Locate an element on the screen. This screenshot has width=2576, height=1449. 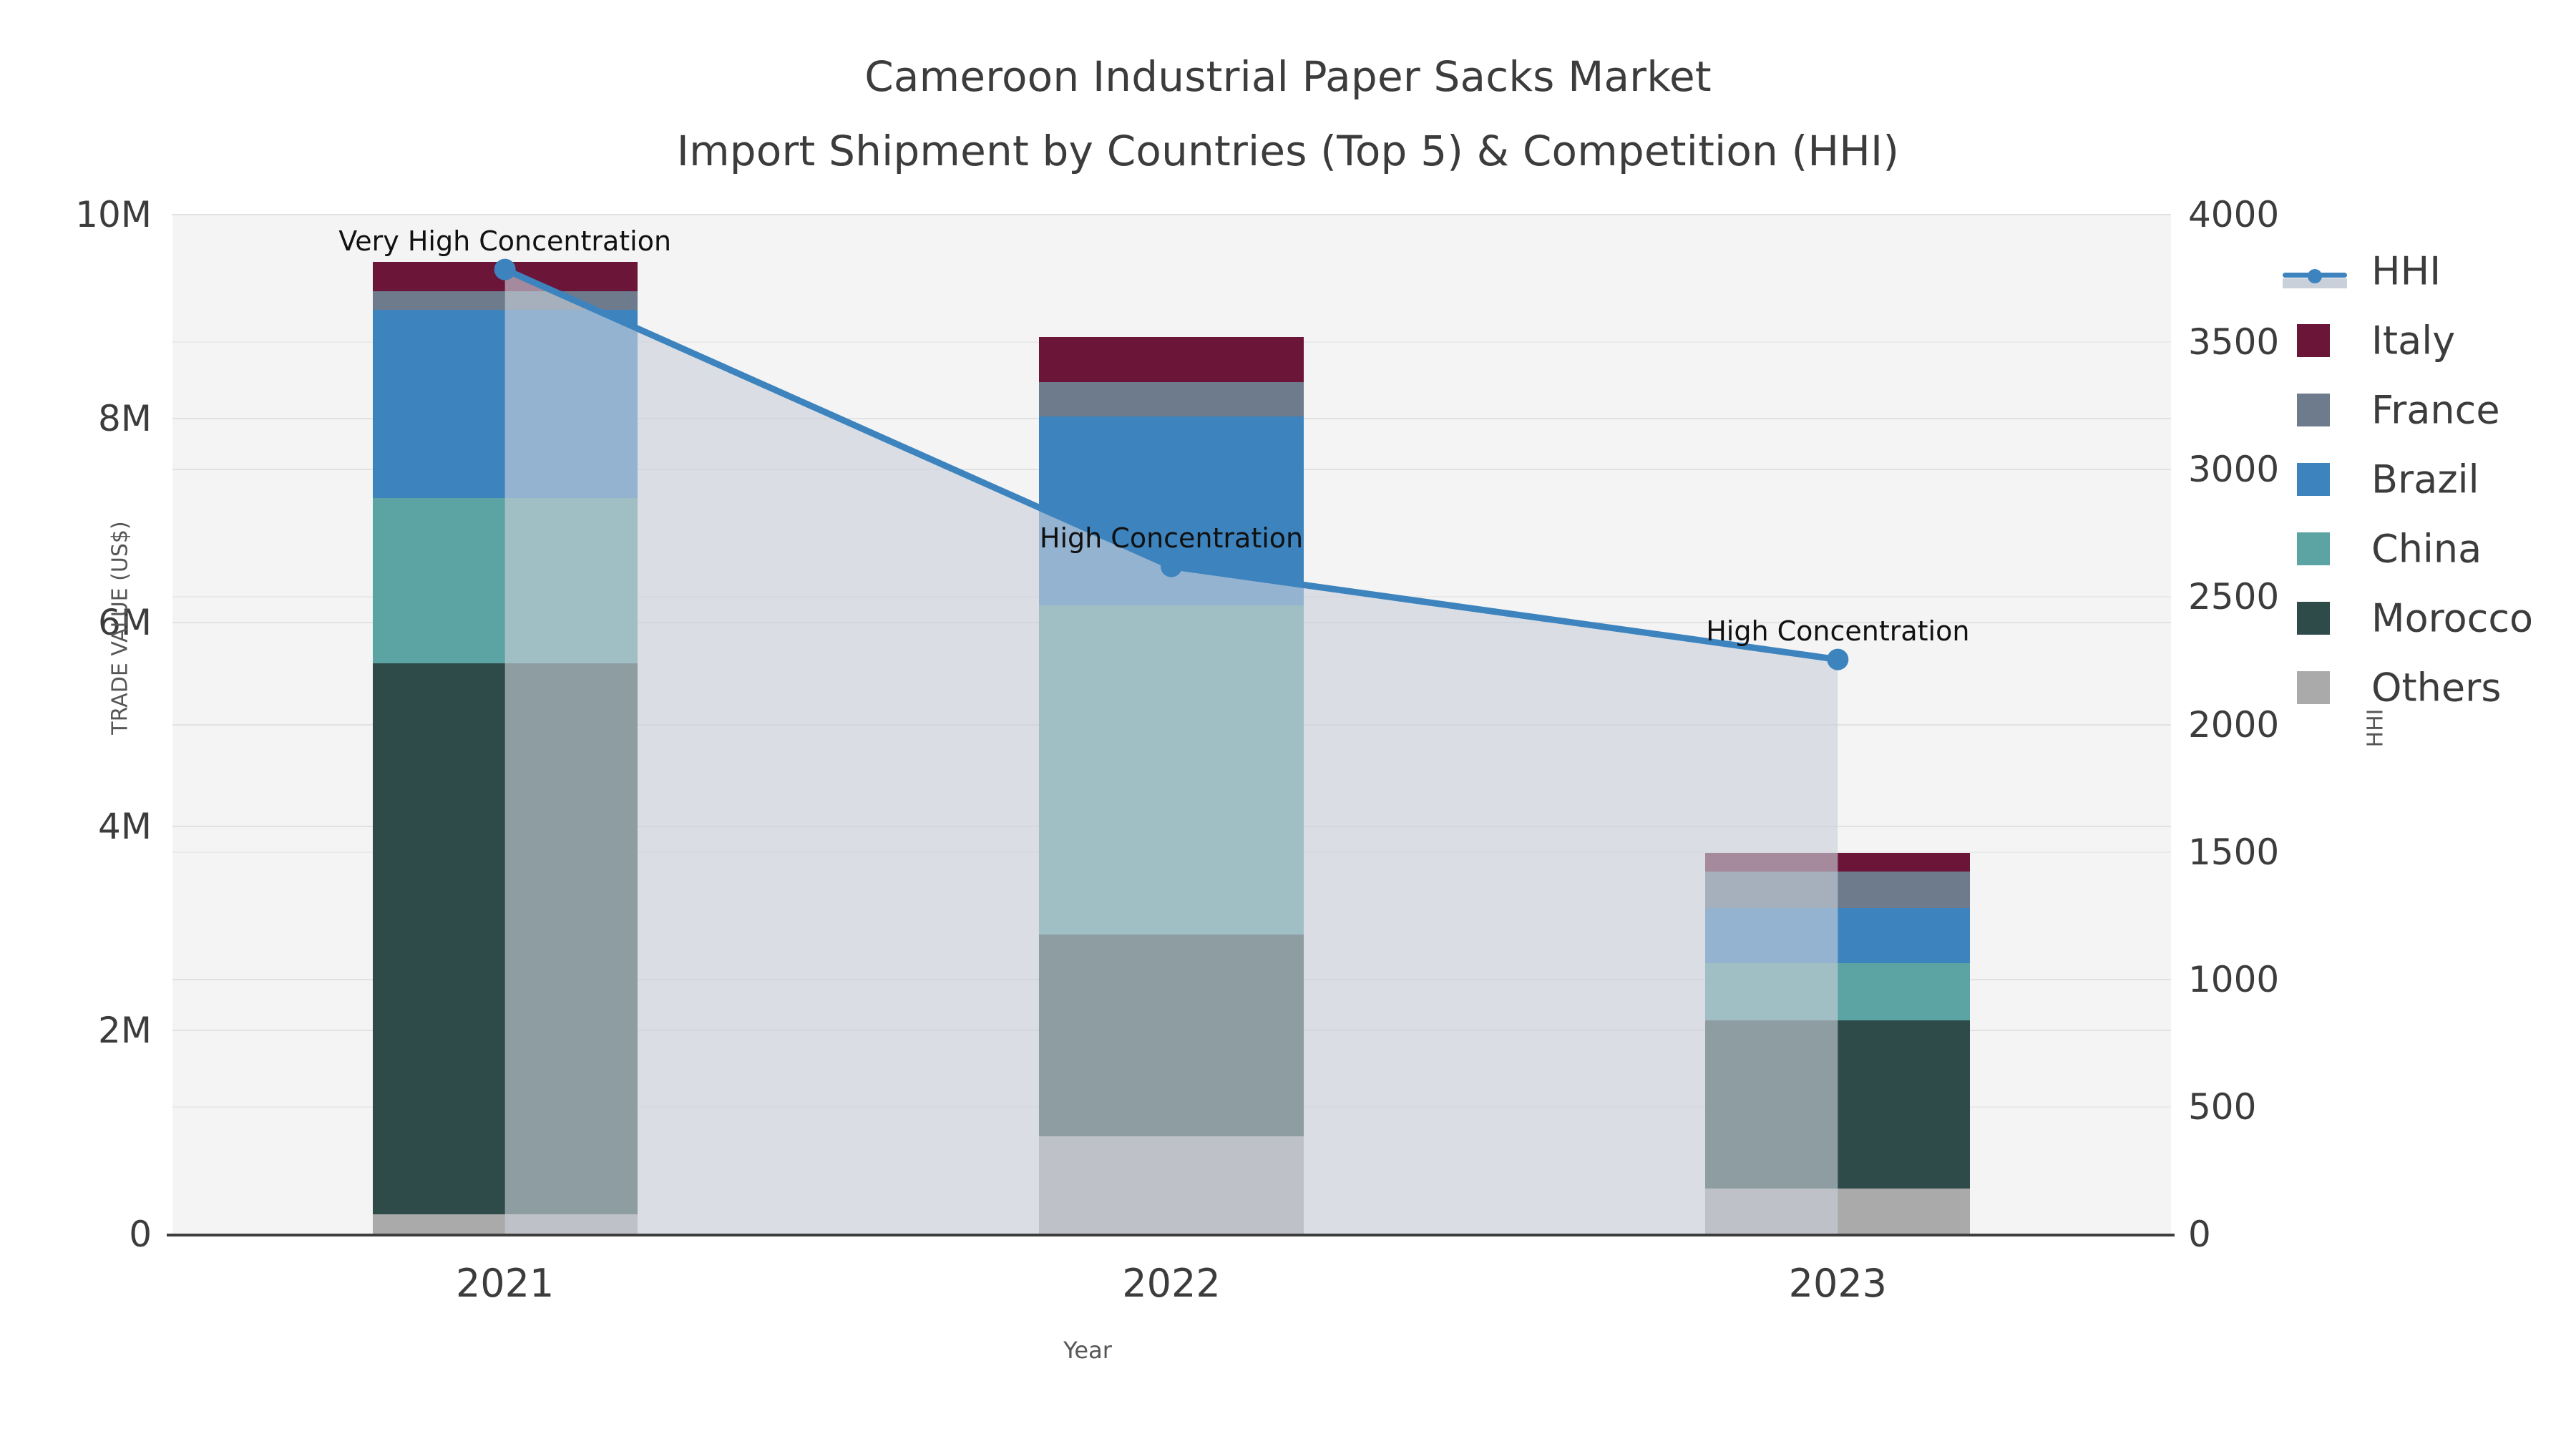
concentration-annotation-2023: High Concentration is located at coordinates (1838, 631).